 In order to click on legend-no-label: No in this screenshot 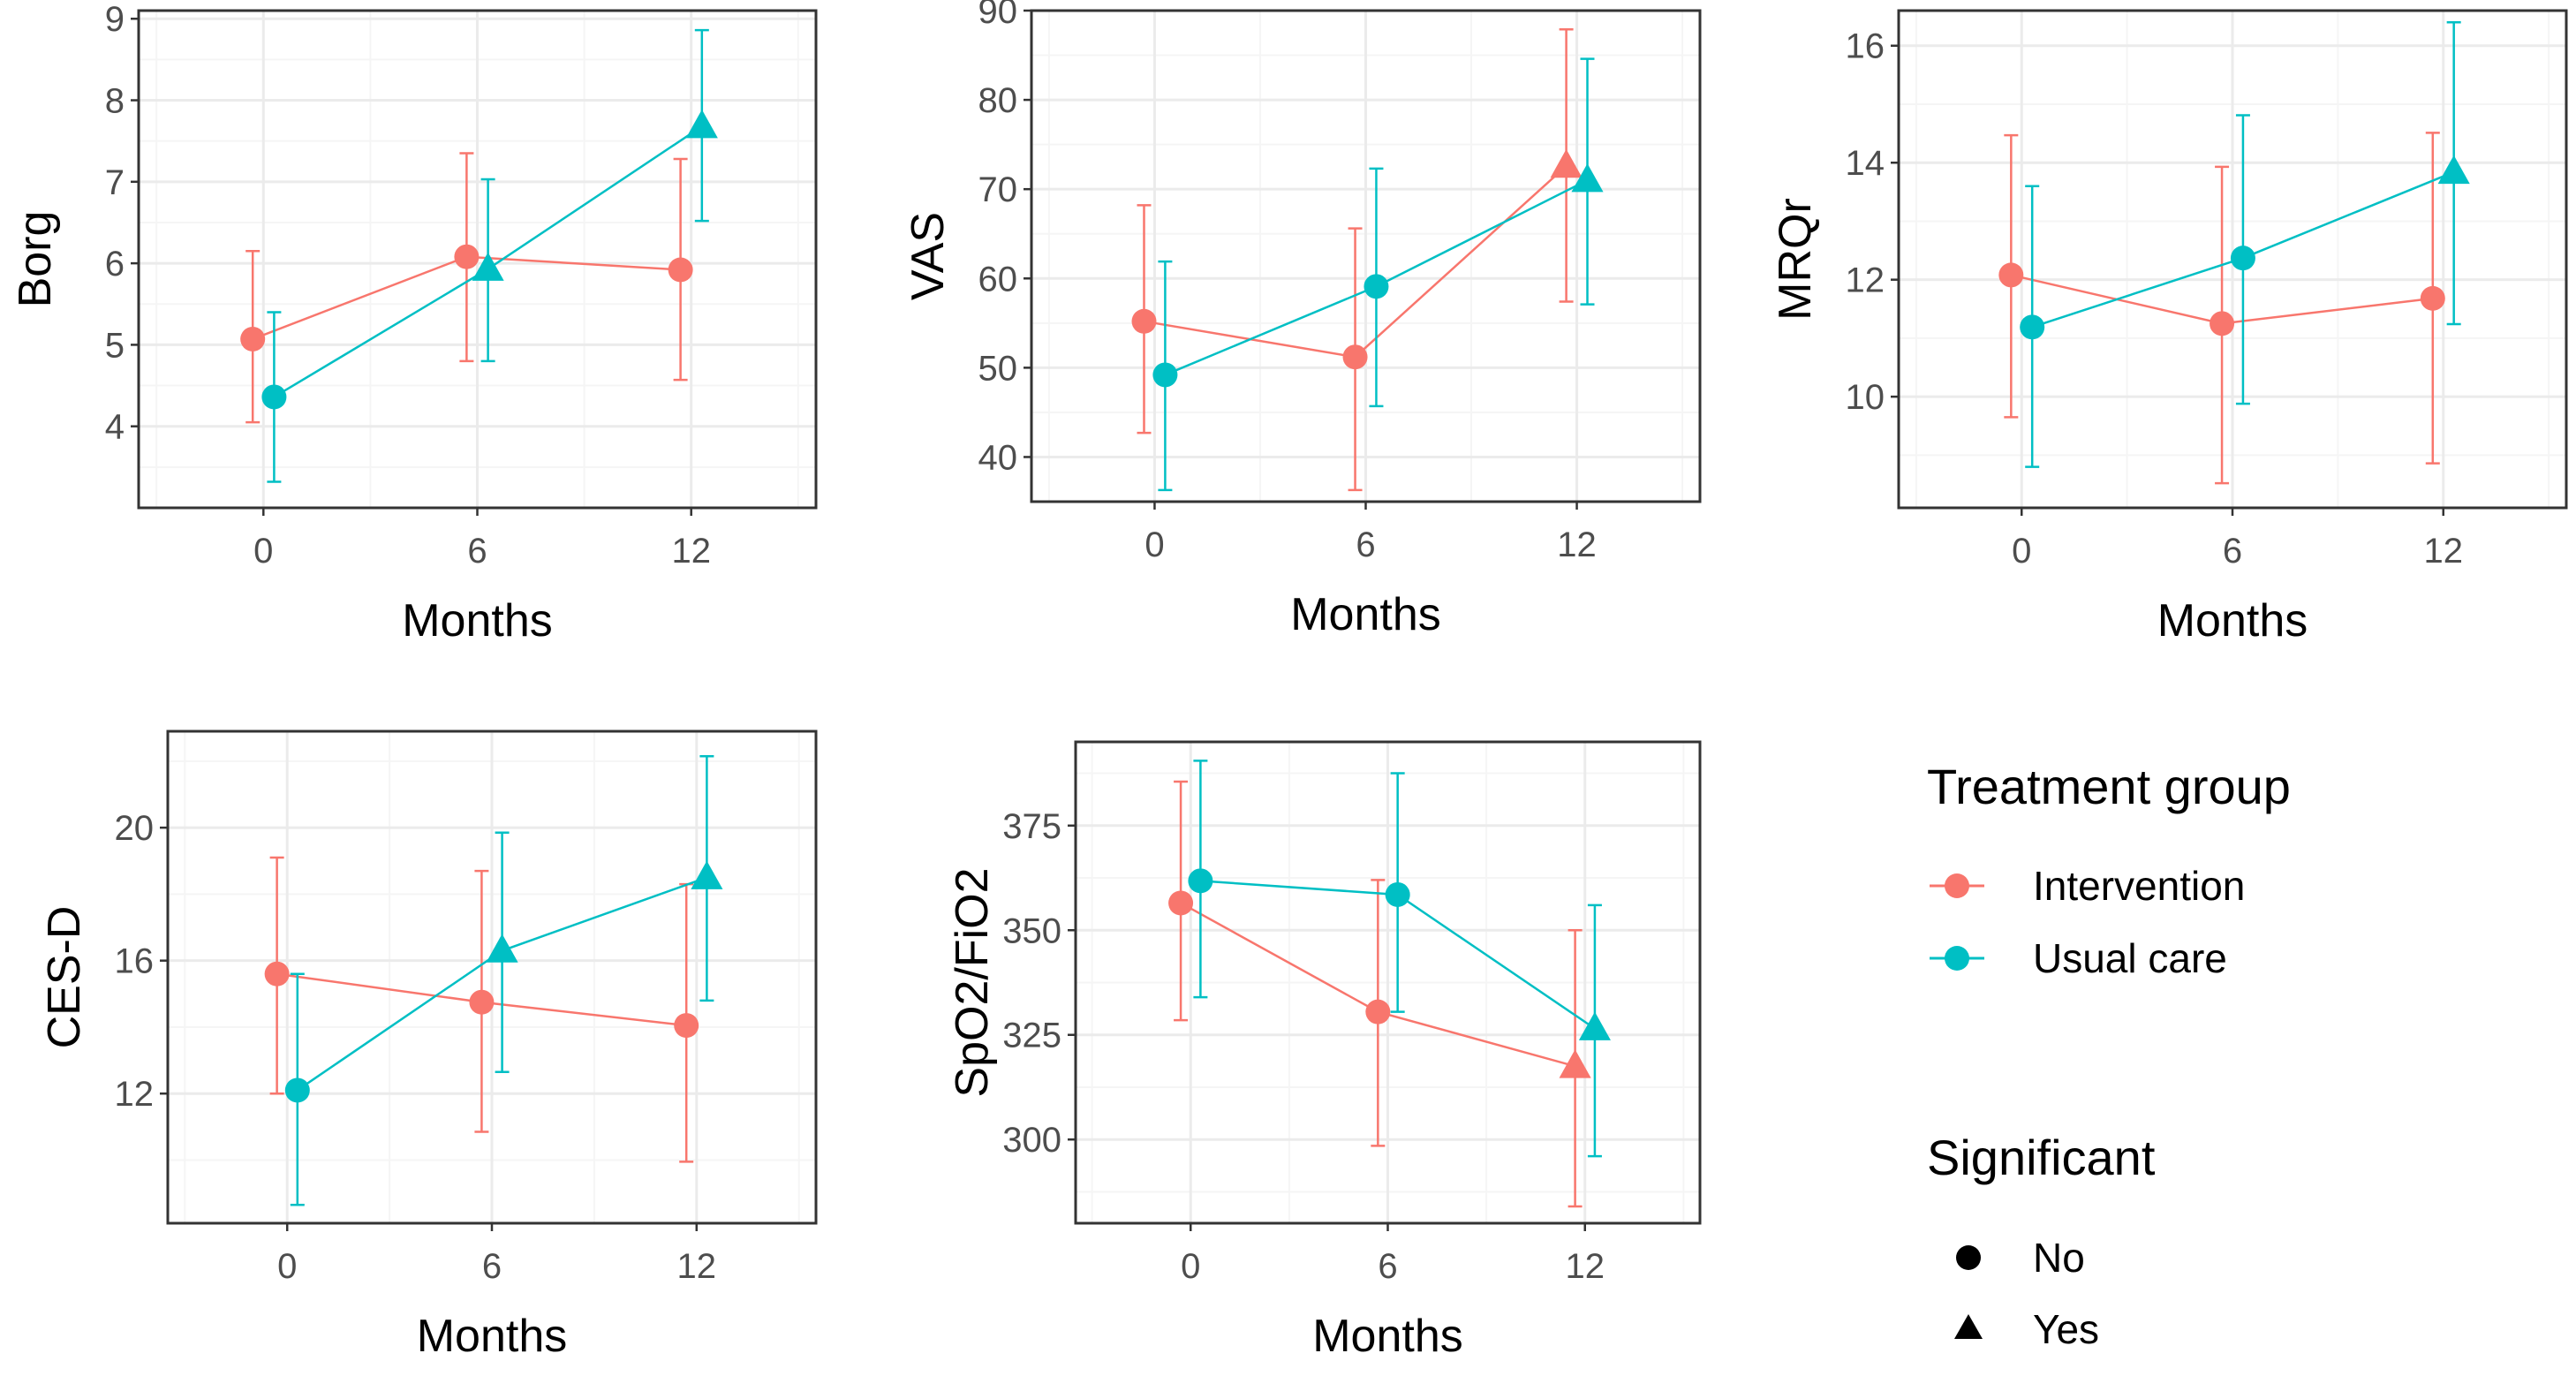, I will do `click(2059, 1258)`.